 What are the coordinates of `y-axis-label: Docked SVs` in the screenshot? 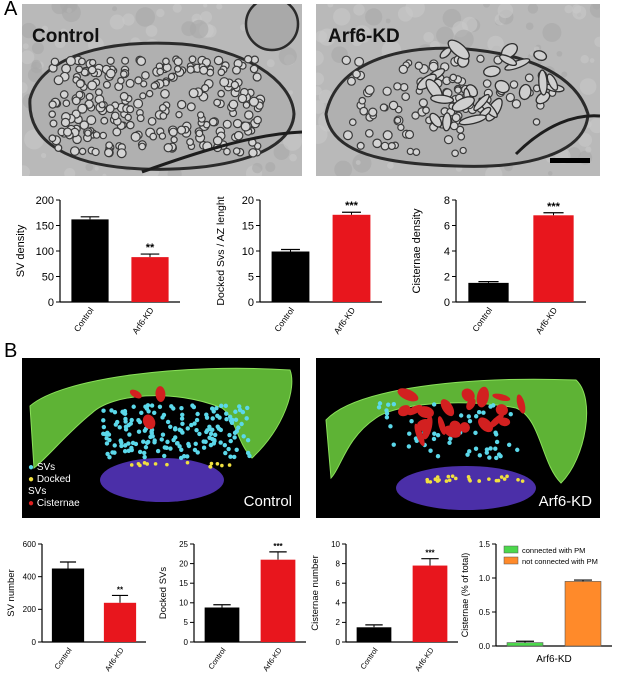 It's located at (163, 593).